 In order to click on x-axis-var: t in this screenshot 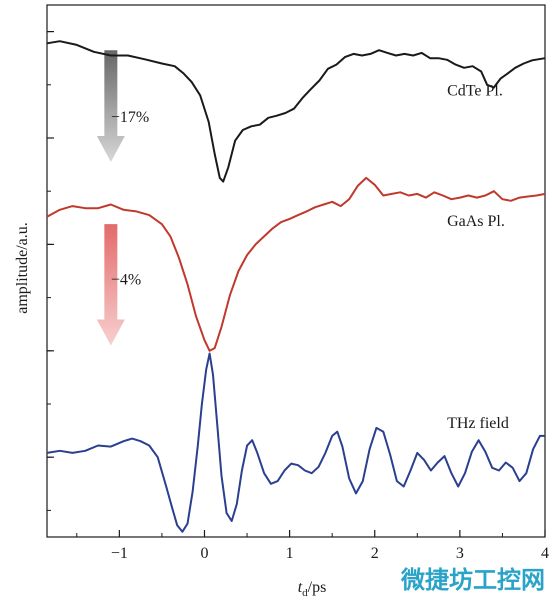, I will do `click(300, 587)`.